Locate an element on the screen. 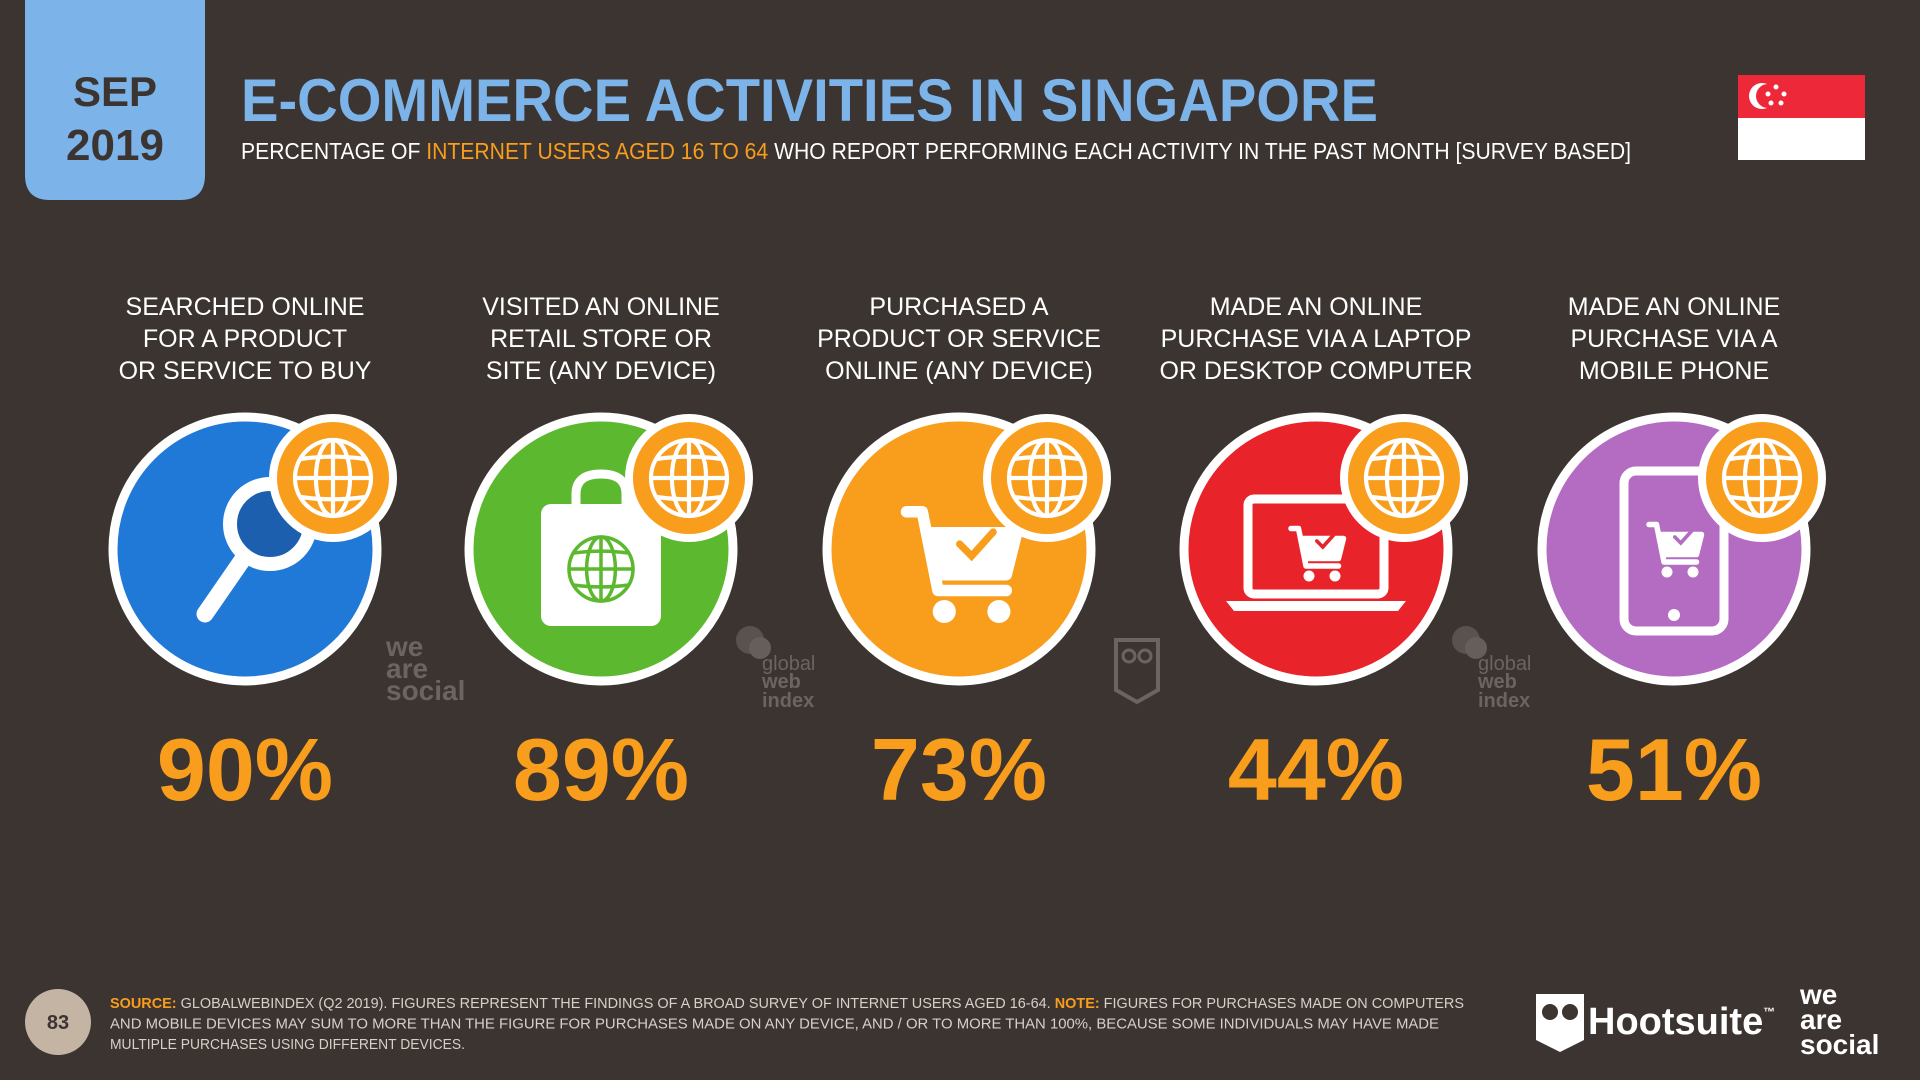 The height and width of the screenshot is (1080, 1920). page-number: 83 is located at coordinates (58, 1023).